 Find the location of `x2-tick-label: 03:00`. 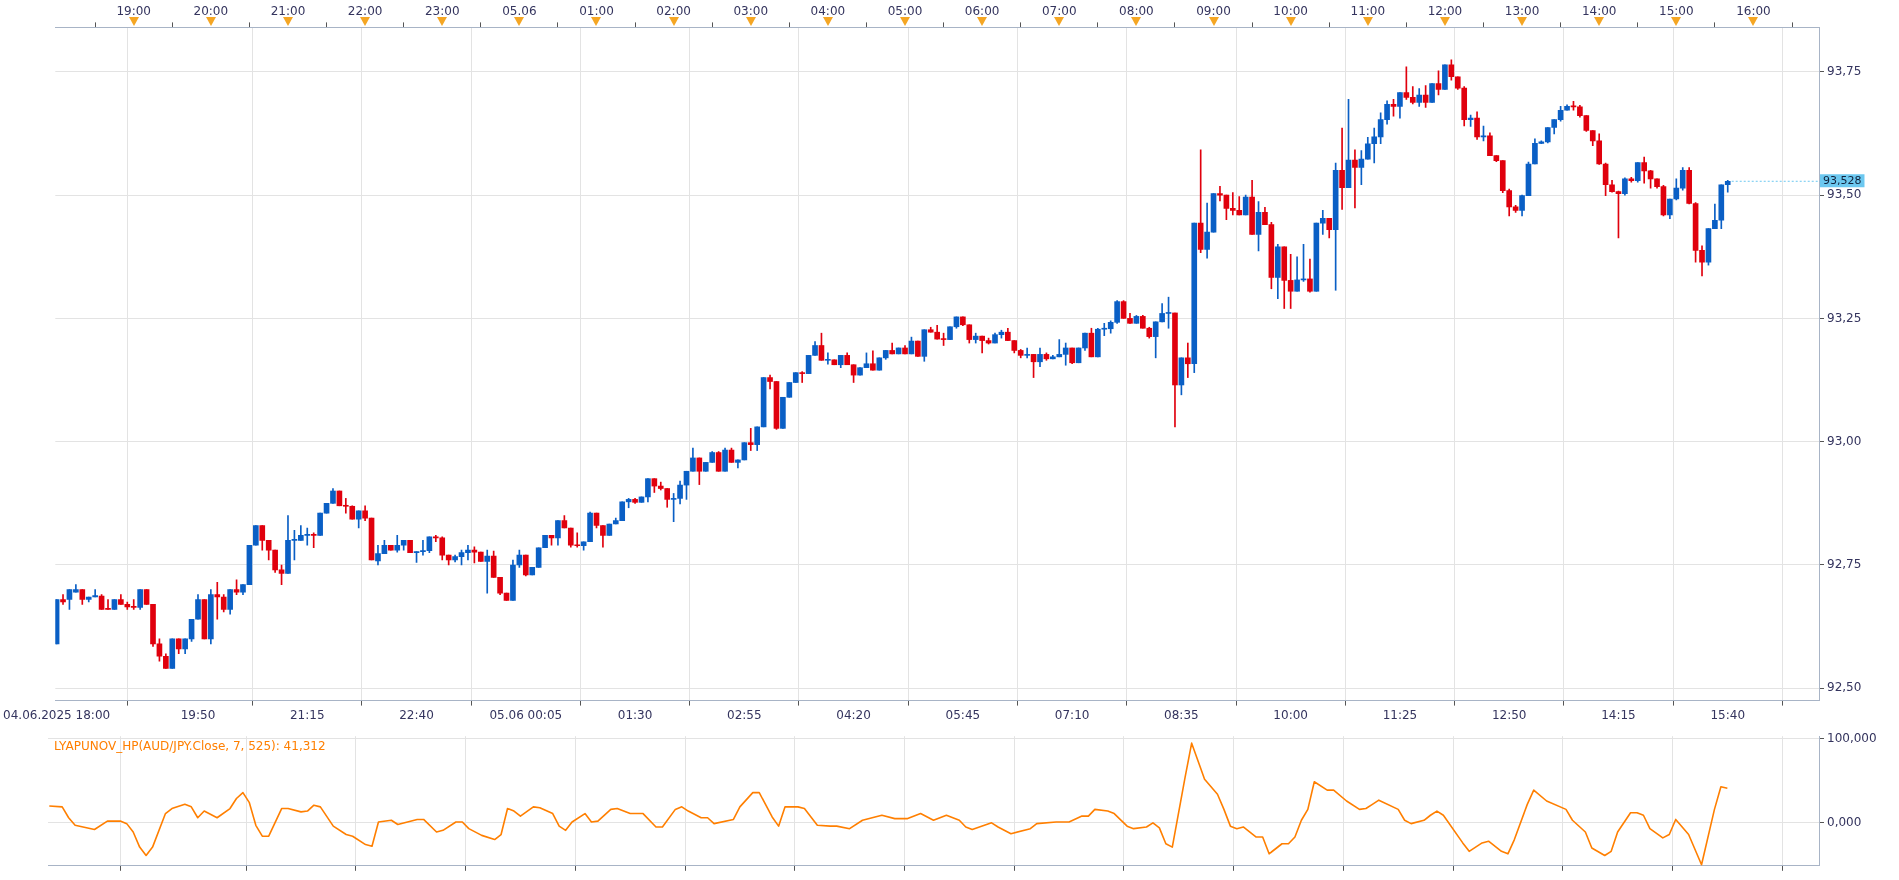

x2-tick-label: 03:00 is located at coordinates (751, 11).